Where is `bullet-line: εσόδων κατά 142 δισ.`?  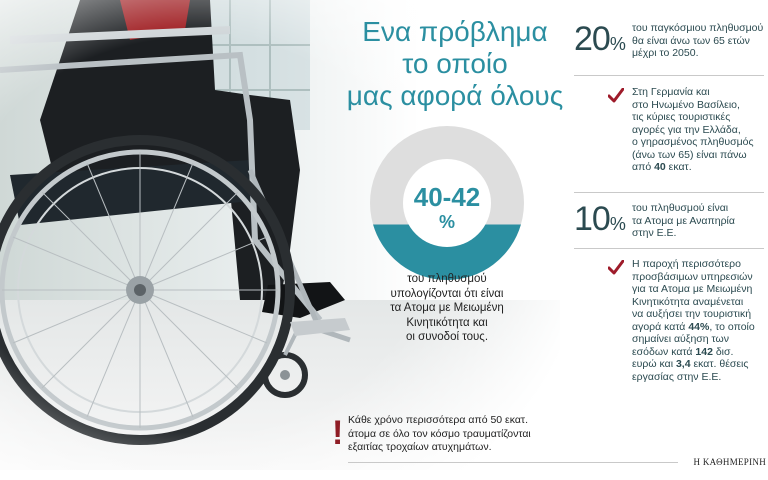
bullet-line: εσόδων κατά 142 δισ. is located at coordinates (697, 352).